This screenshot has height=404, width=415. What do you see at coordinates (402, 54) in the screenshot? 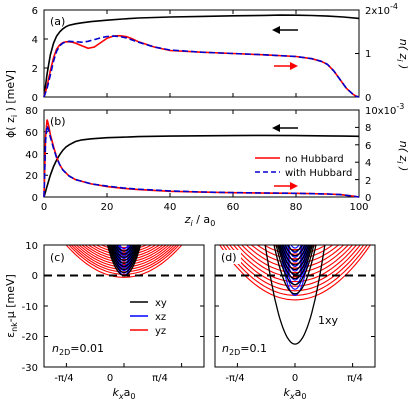
I see `panel-a-right-axis-label: n( zi )` at bounding box center [402, 54].